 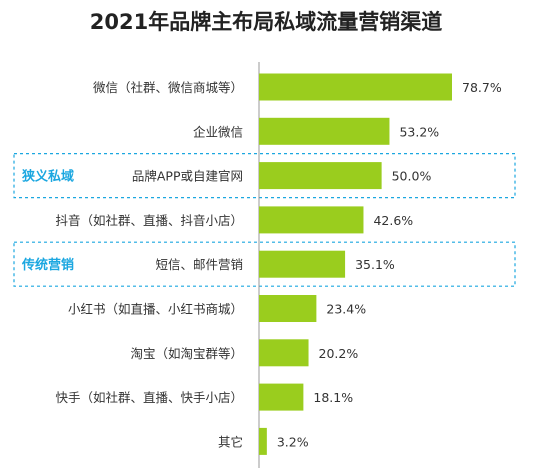 I want to click on data-label: 23.4%, so click(x=346, y=309).